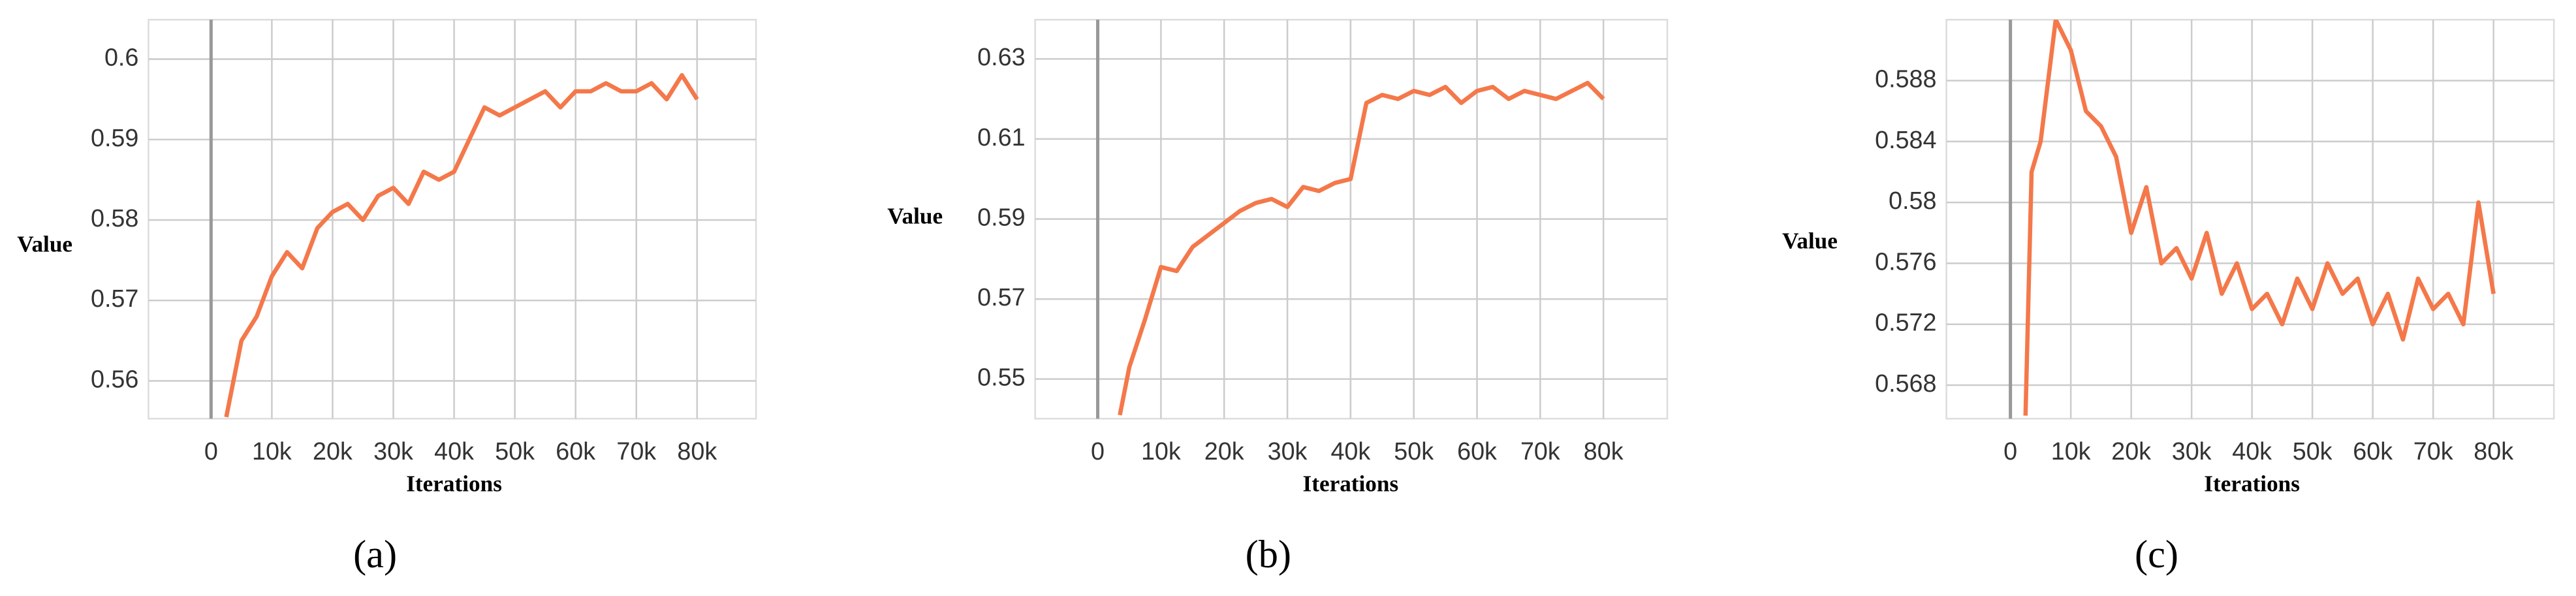  What do you see at coordinates (1268, 555) in the screenshot?
I see `panel-label: (b)` at bounding box center [1268, 555].